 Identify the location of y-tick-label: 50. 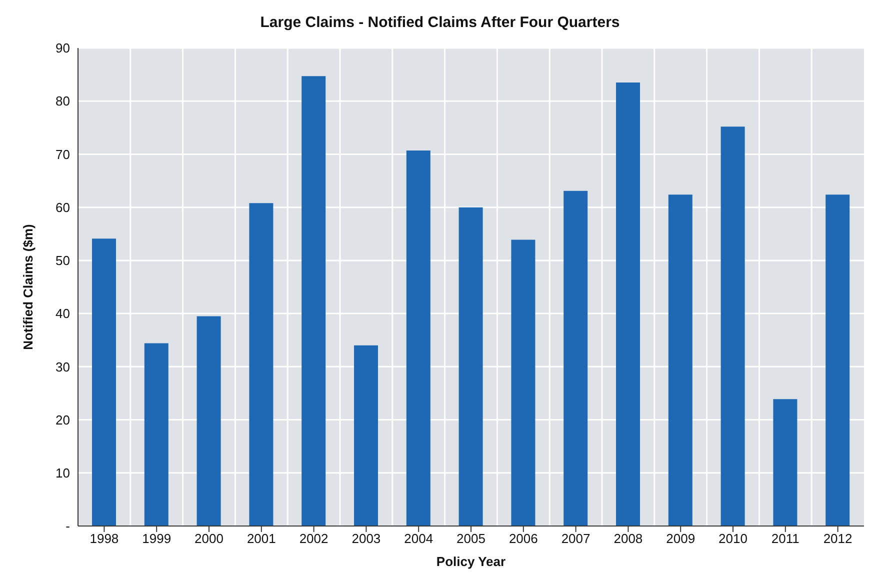
(63, 260).